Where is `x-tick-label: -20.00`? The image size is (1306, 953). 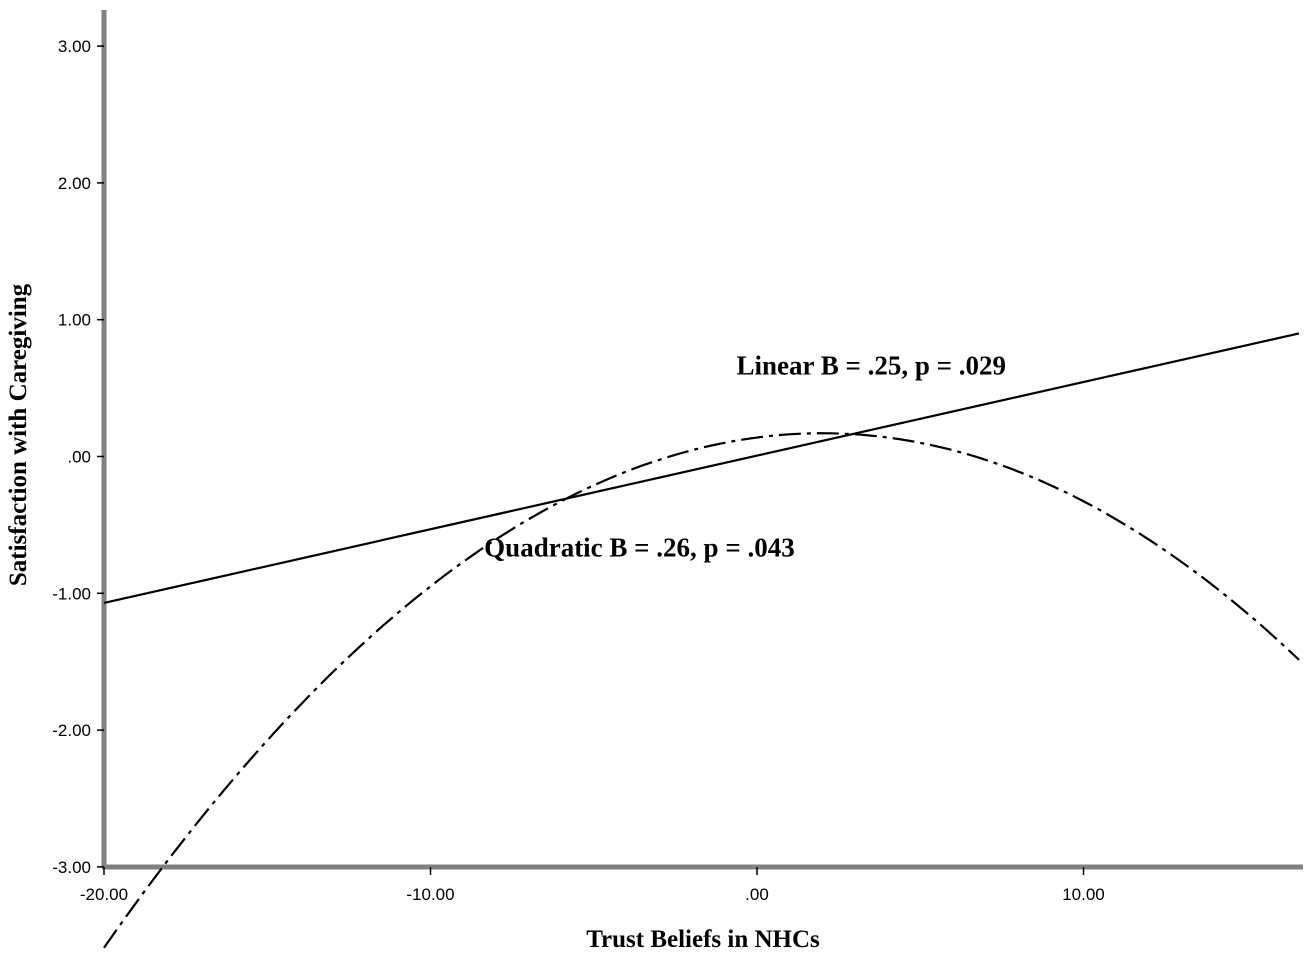 x-tick-label: -20.00 is located at coordinates (104, 894).